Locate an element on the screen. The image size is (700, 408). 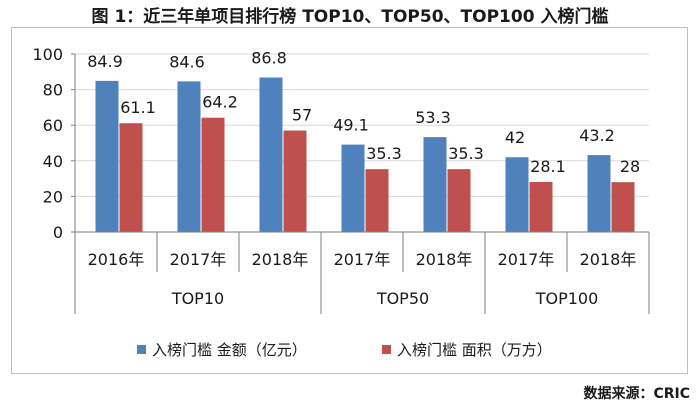
y-tick-label: 40 is located at coordinates (53, 161).